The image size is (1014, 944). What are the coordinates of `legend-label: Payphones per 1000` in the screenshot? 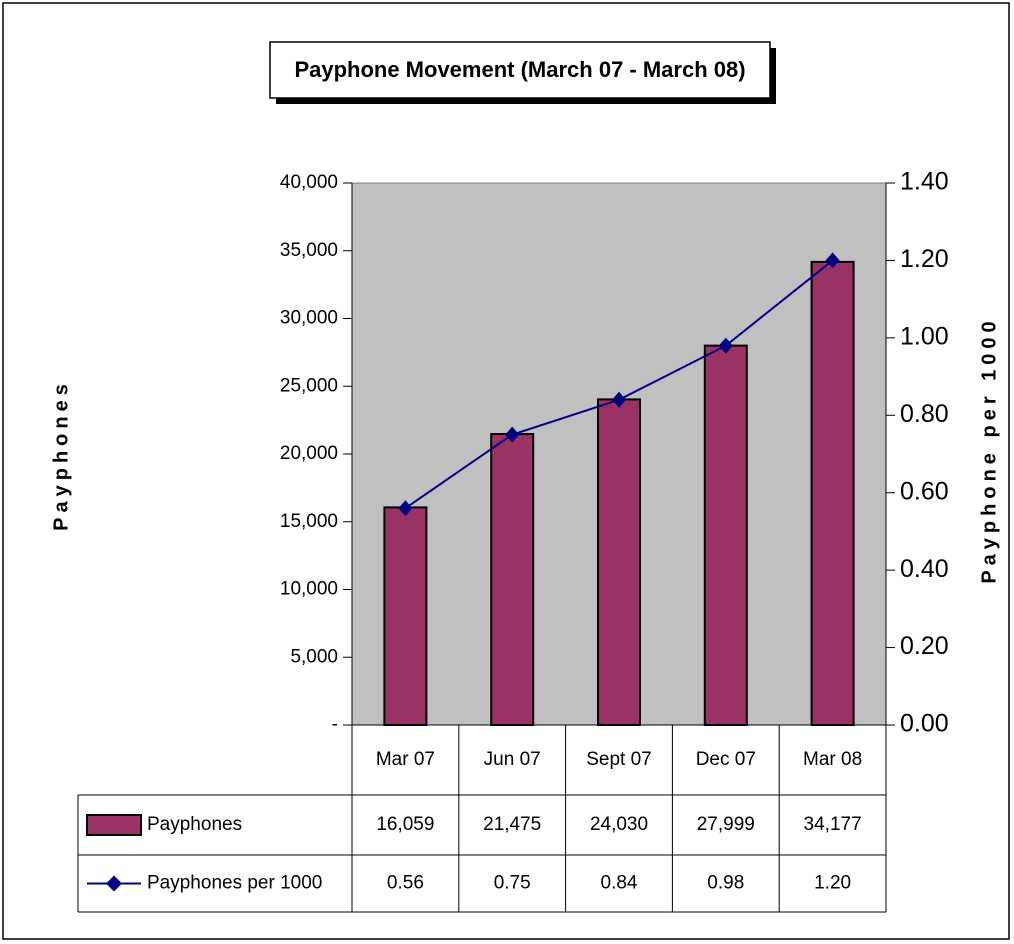 It's located at (234, 883).